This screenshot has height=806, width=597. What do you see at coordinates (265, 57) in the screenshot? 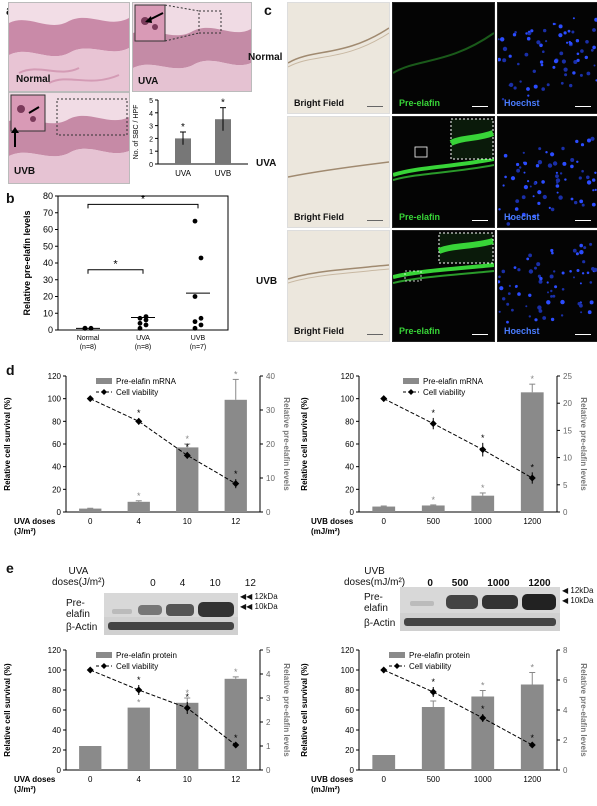
I see `row-label-normal: Normal` at bounding box center [265, 57].